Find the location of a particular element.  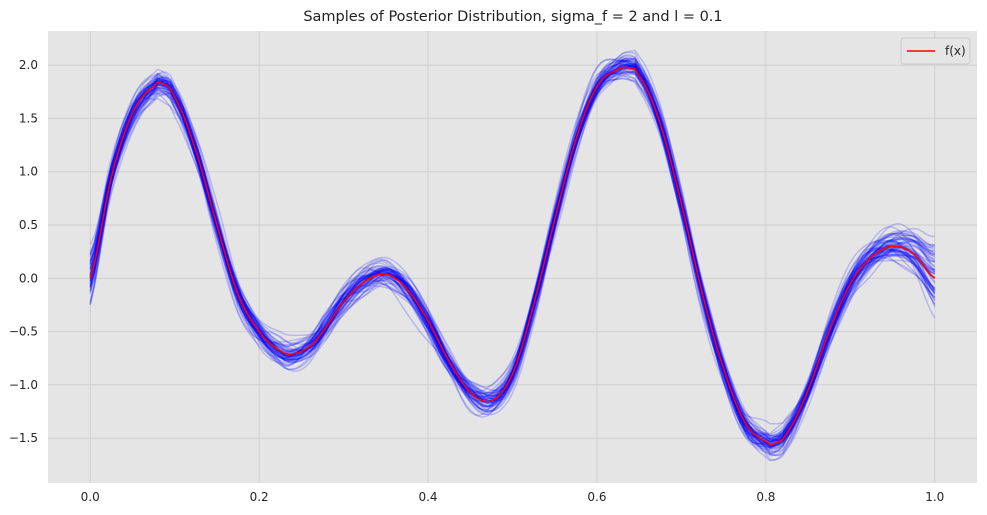

y-tick-label: 1.0 is located at coordinates (28, 172).